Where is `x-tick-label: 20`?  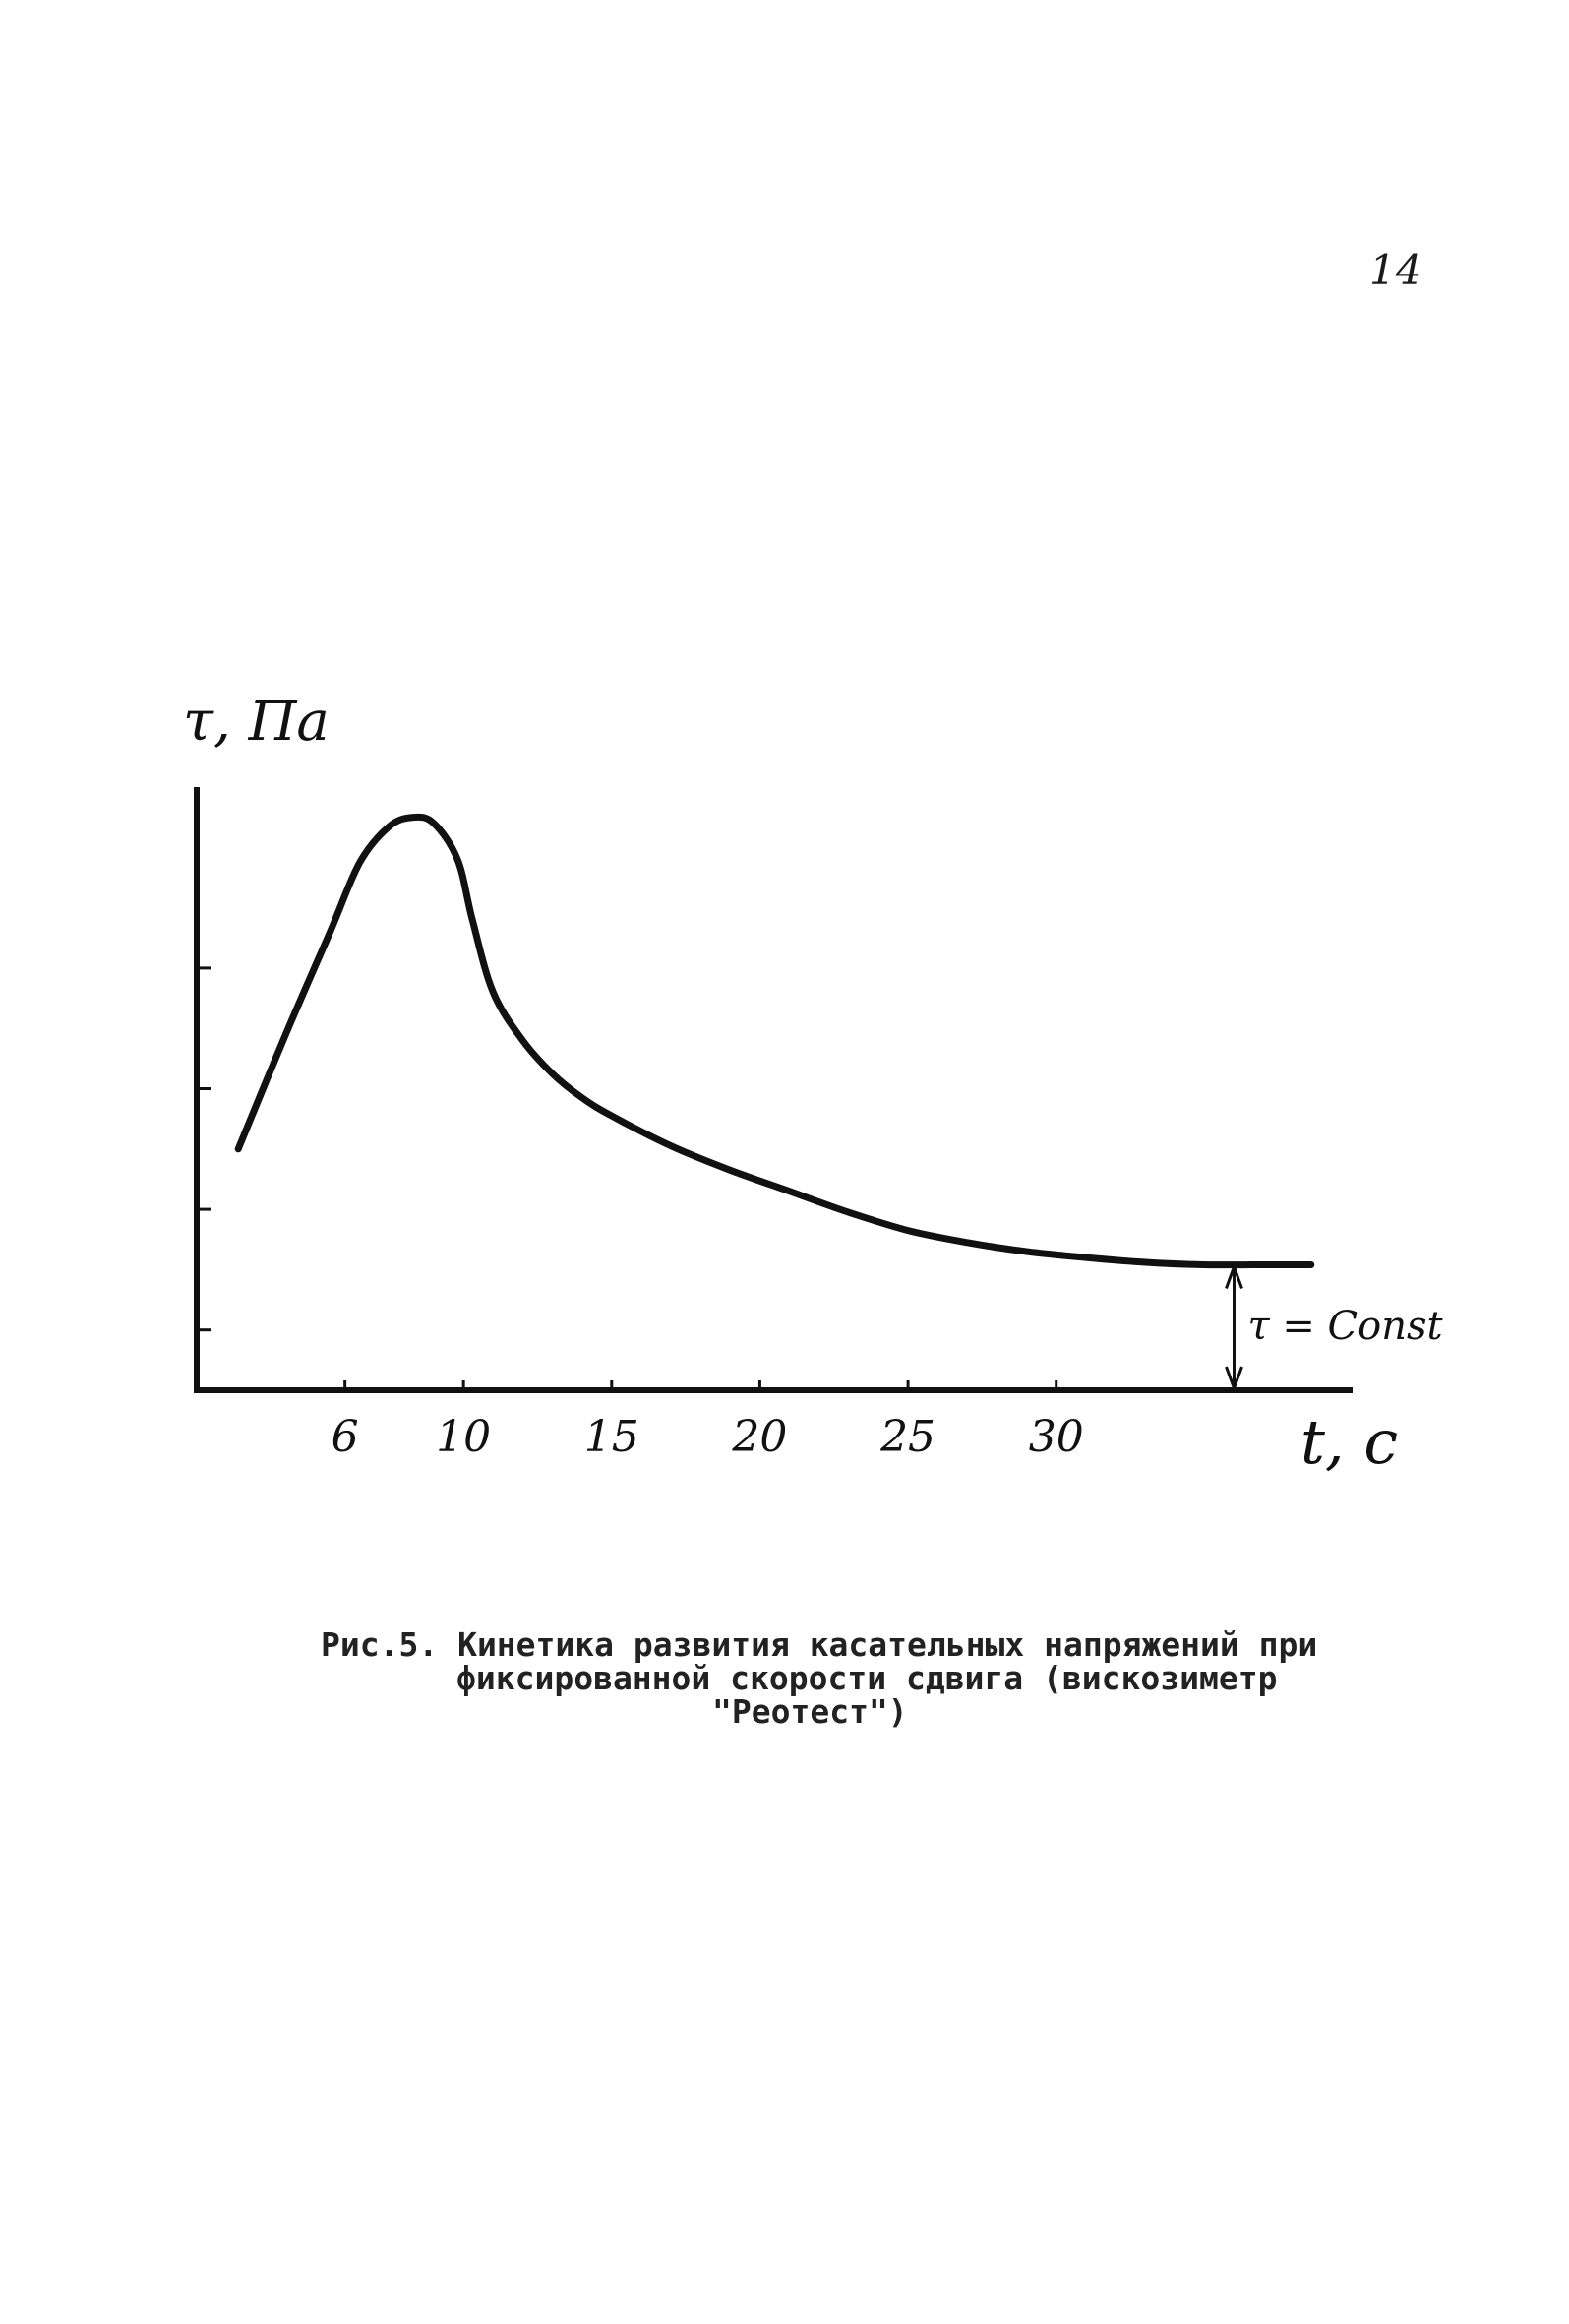
x-tick-label: 20 is located at coordinates (759, 1437).